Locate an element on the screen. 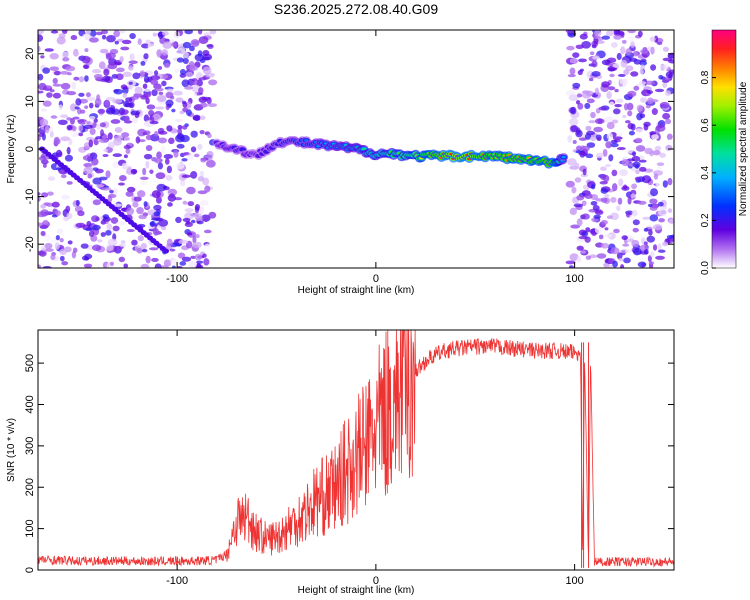  y-tick-label: 300 is located at coordinates (30, 446).